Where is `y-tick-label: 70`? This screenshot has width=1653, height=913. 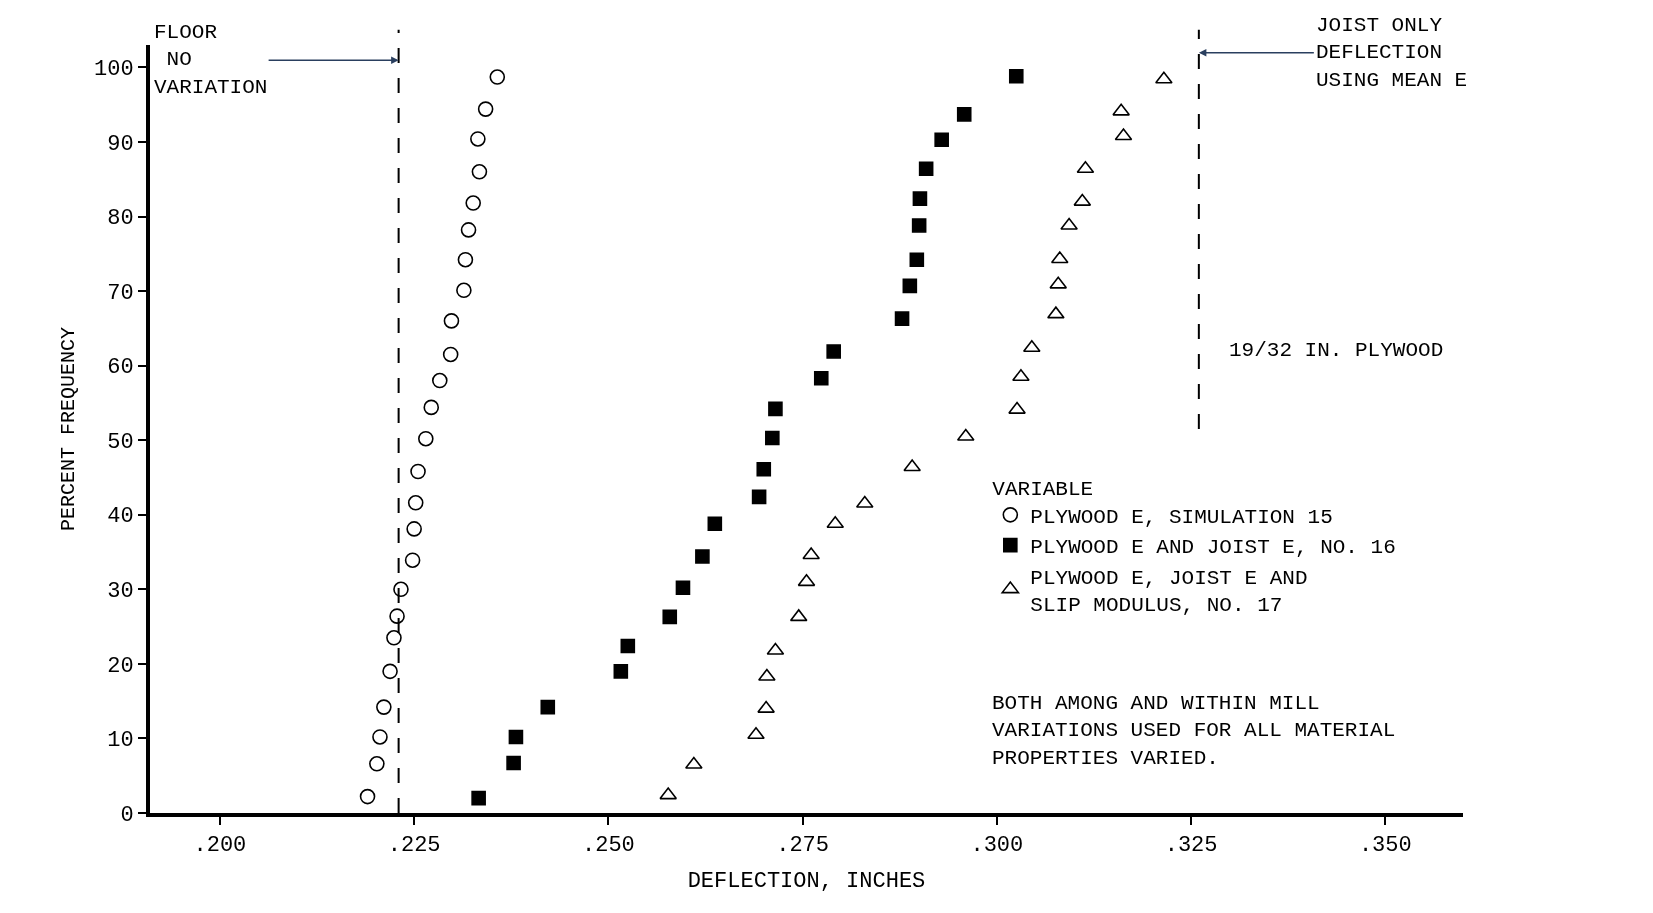 y-tick-label: 70 is located at coordinates (120, 293).